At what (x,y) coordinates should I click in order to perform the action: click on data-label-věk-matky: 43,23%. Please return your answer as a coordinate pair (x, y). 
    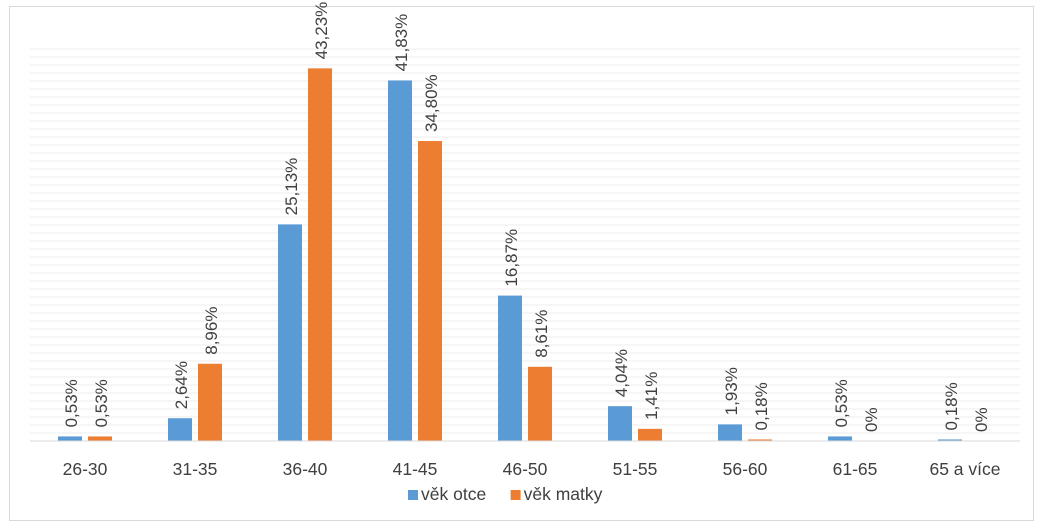
    Looking at the image, I should click on (321, 31).